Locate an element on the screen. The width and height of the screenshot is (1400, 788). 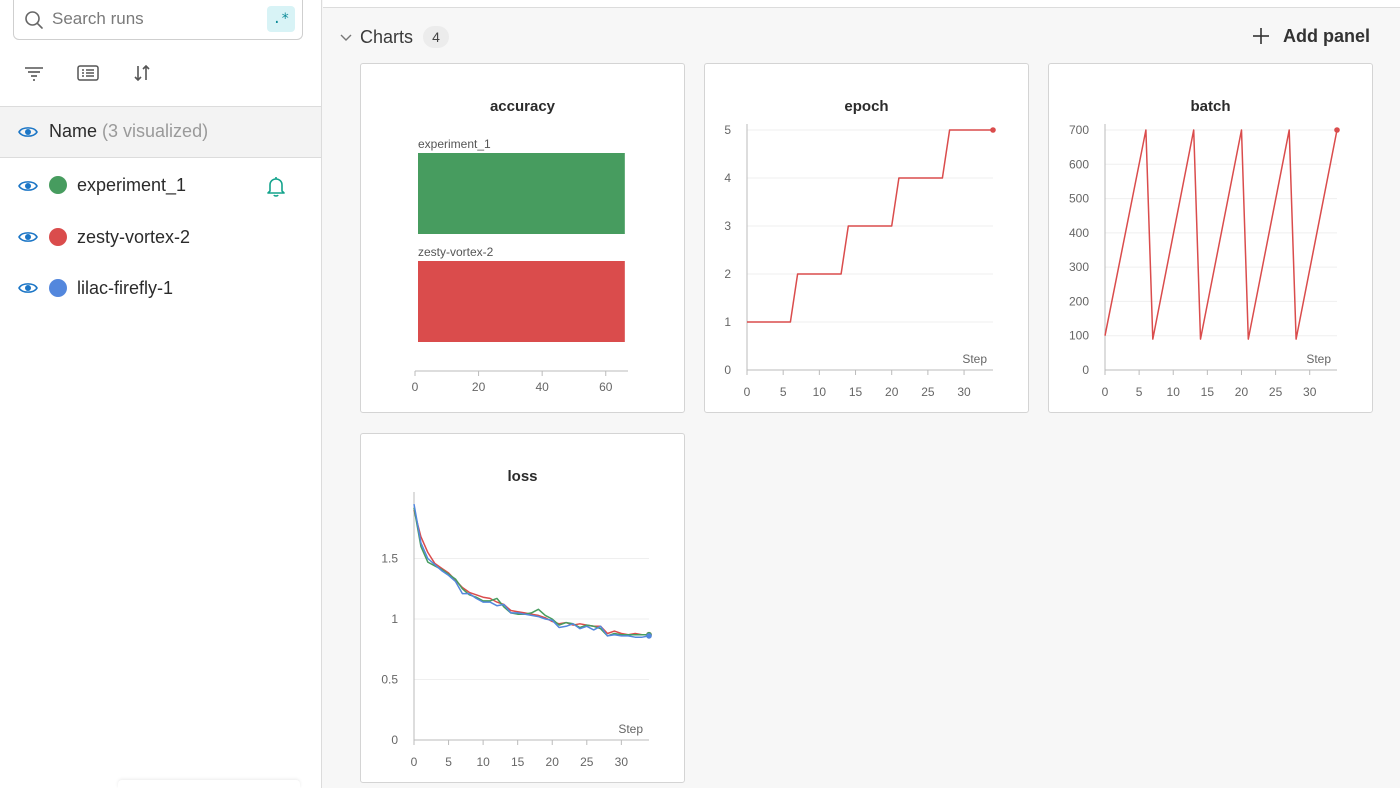
y-tick-label: 100 is located at coordinates (1079, 336).